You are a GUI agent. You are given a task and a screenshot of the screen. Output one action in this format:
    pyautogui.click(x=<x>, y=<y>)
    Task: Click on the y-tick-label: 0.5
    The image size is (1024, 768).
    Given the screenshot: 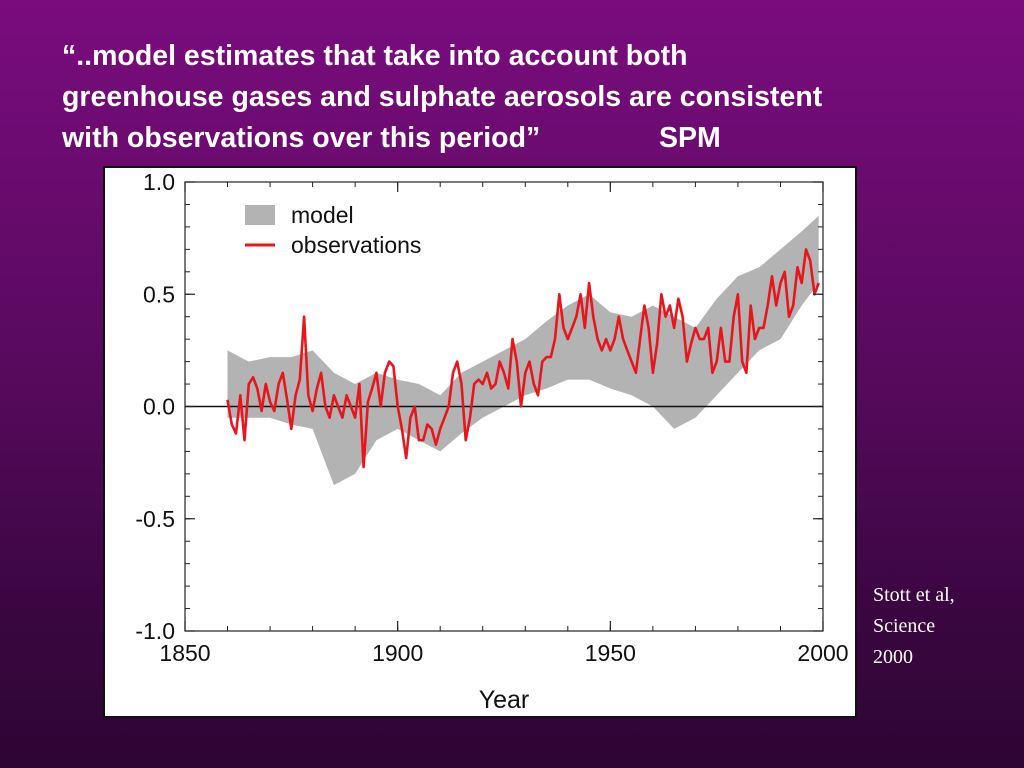 What is the action you would take?
    pyautogui.click(x=159, y=294)
    